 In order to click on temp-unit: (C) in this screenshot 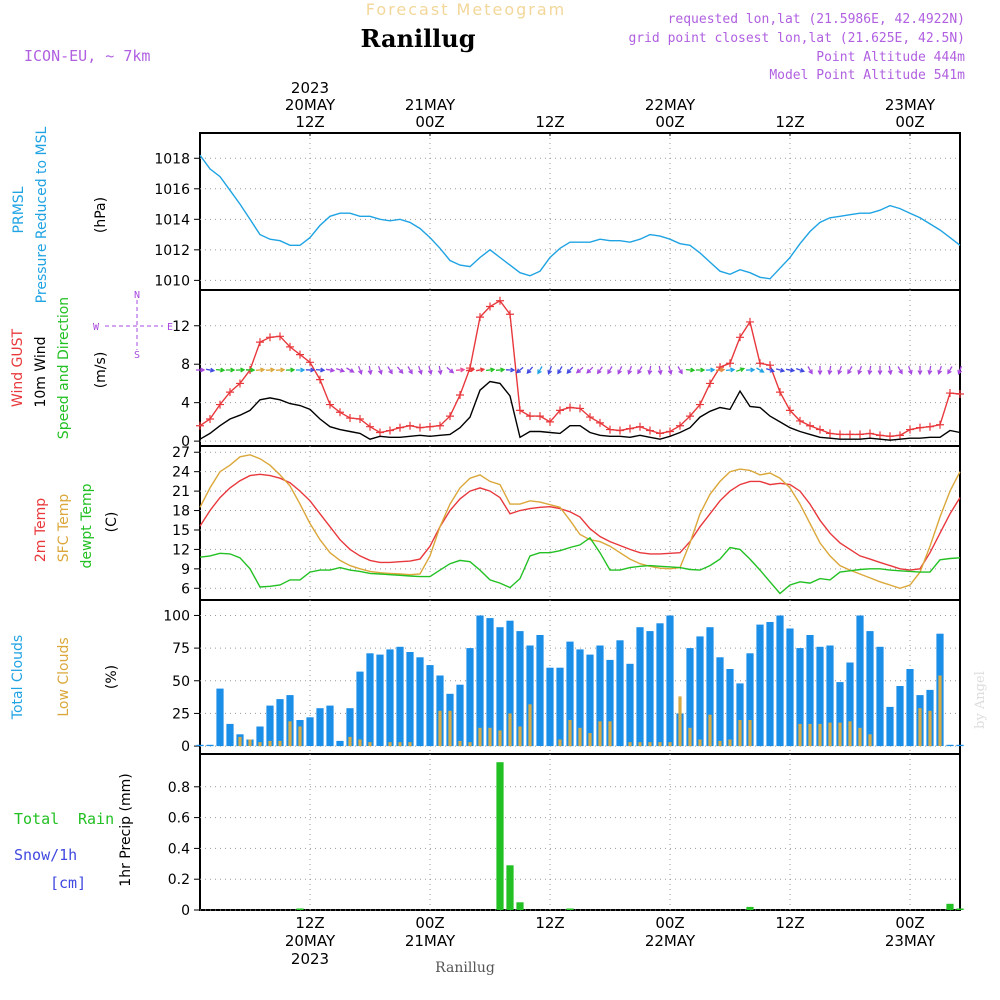, I will do `click(112, 522)`.